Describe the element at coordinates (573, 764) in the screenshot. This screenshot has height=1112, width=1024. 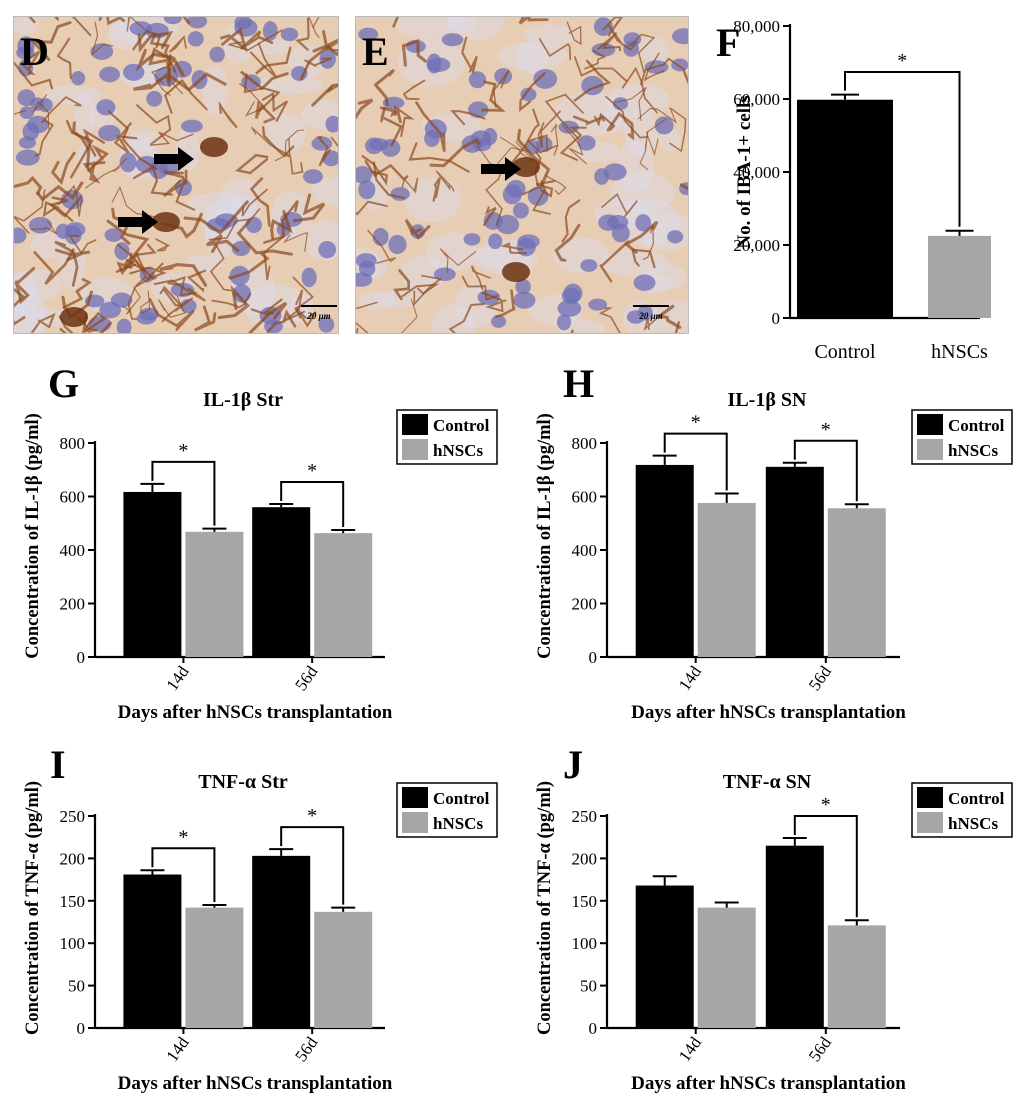
I see `panel-letter-j: J` at that location.